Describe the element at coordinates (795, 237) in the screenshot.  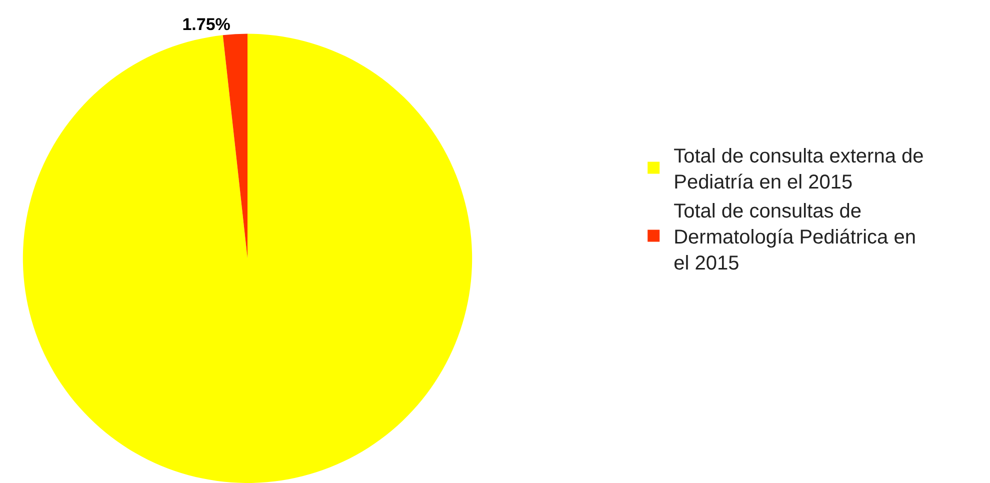
I see `legend-label: Total de consultas de Dermatología Pediátrica en el 2015` at that location.